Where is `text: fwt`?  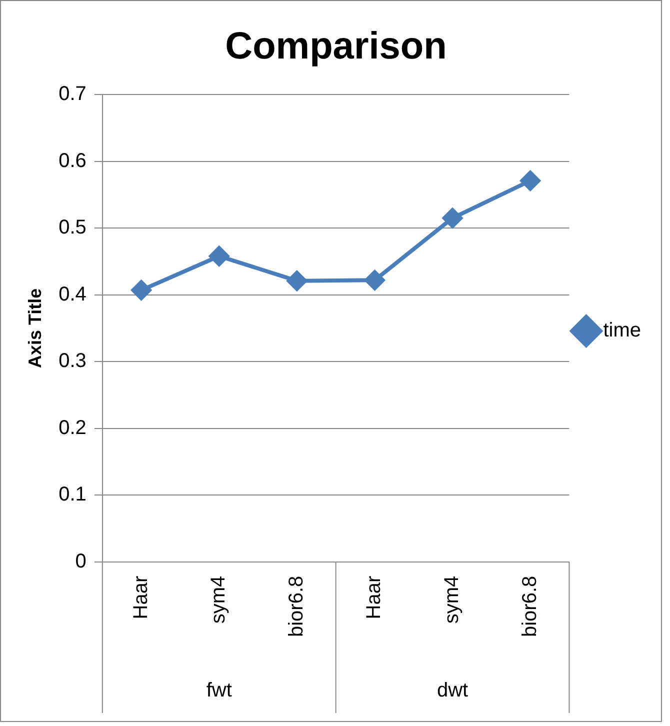
text: fwt is located at coordinates (219, 691).